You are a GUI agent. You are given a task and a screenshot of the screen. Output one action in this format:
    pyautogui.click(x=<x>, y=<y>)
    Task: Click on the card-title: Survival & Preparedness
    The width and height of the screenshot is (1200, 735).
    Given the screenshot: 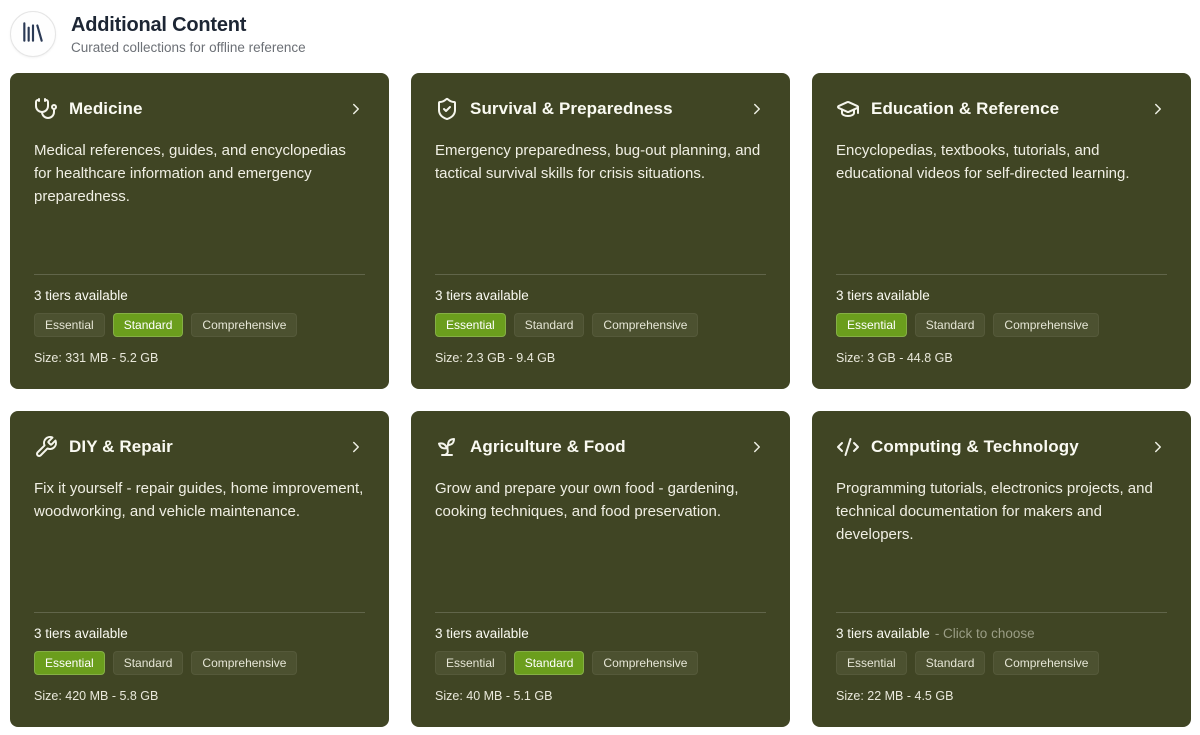 What is the action you would take?
    pyautogui.click(x=571, y=108)
    